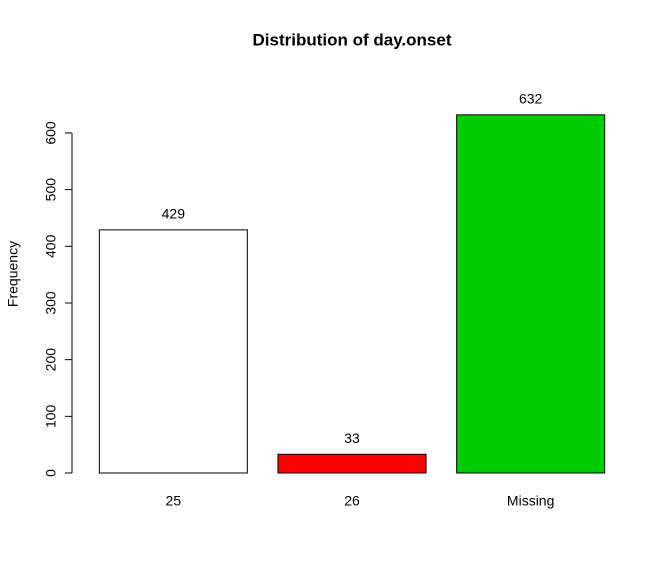  Describe the element at coordinates (51, 246) in the screenshot. I see `y-tick-label: 400` at that location.